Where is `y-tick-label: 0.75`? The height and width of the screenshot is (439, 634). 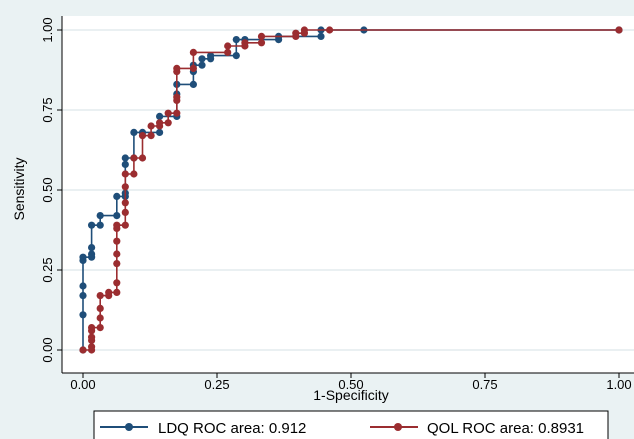 y-tick-label: 0.75 is located at coordinates (47, 109).